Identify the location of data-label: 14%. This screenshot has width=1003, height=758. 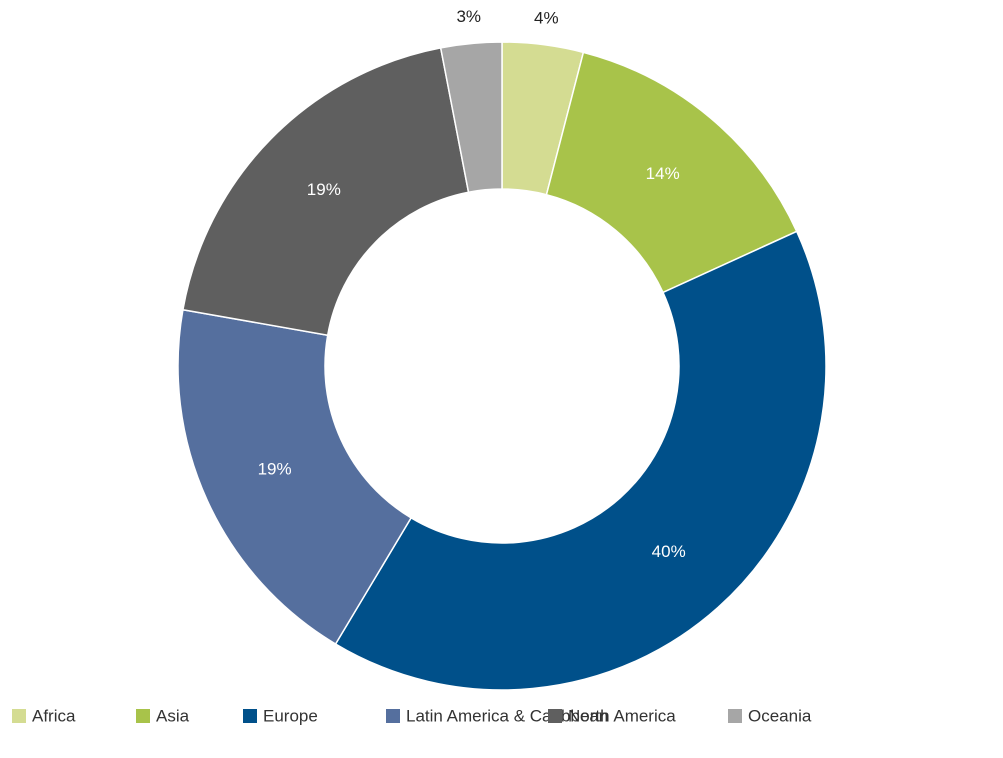
(663, 173).